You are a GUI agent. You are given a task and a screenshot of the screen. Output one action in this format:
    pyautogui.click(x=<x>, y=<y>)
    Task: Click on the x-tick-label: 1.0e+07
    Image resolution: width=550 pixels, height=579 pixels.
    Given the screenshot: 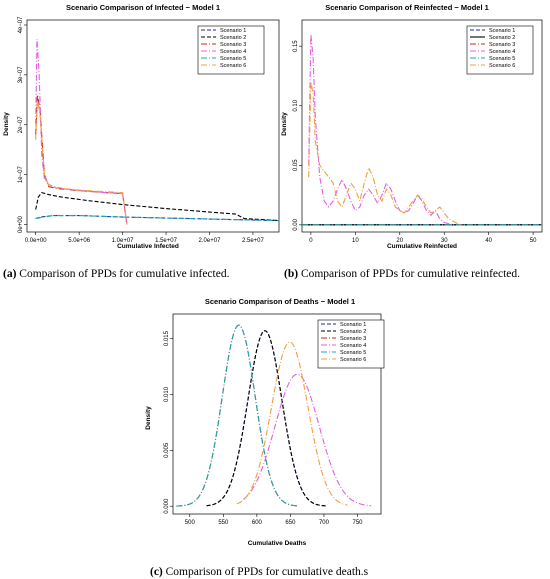 What is the action you would take?
    pyautogui.click(x=123, y=241)
    